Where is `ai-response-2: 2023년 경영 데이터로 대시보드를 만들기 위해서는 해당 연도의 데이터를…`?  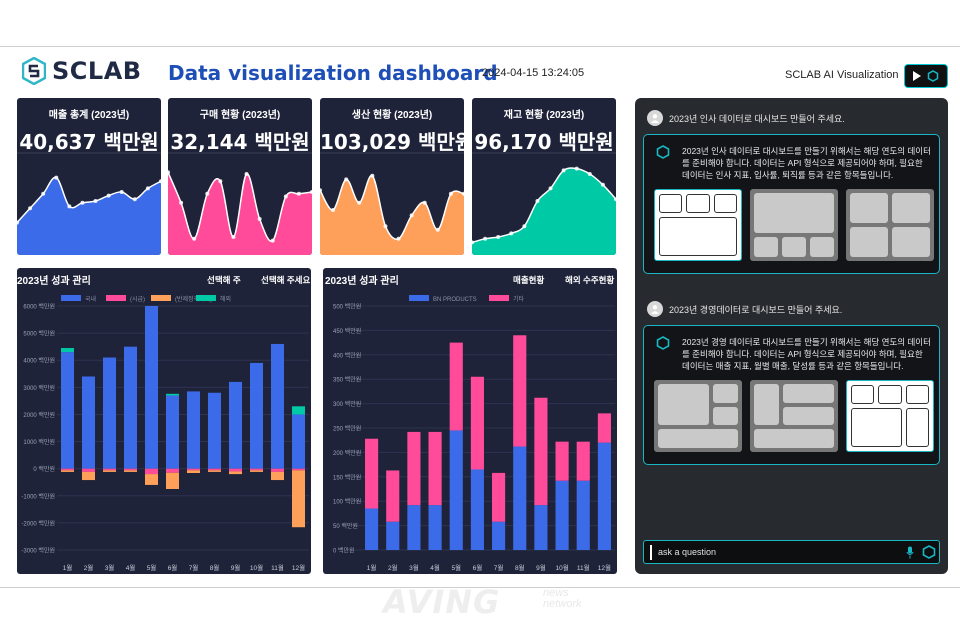 ai-response-2: 2023년 경영 데이터로 대시보드를 만들기 위해서는 해당 연도의 데이터를… is located at coordinates (791, 395).